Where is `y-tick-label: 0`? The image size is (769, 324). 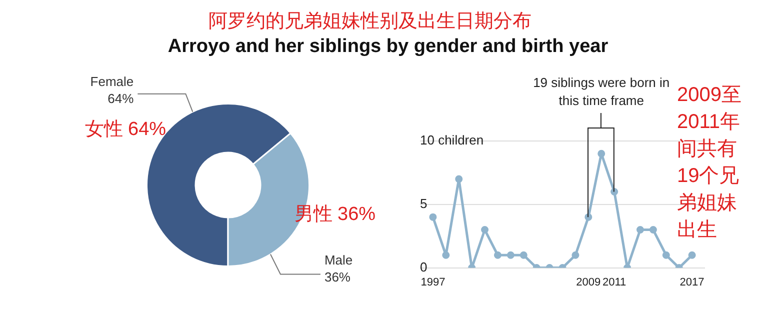 y-tick-label: 0 is located at coordinates (424, 266).